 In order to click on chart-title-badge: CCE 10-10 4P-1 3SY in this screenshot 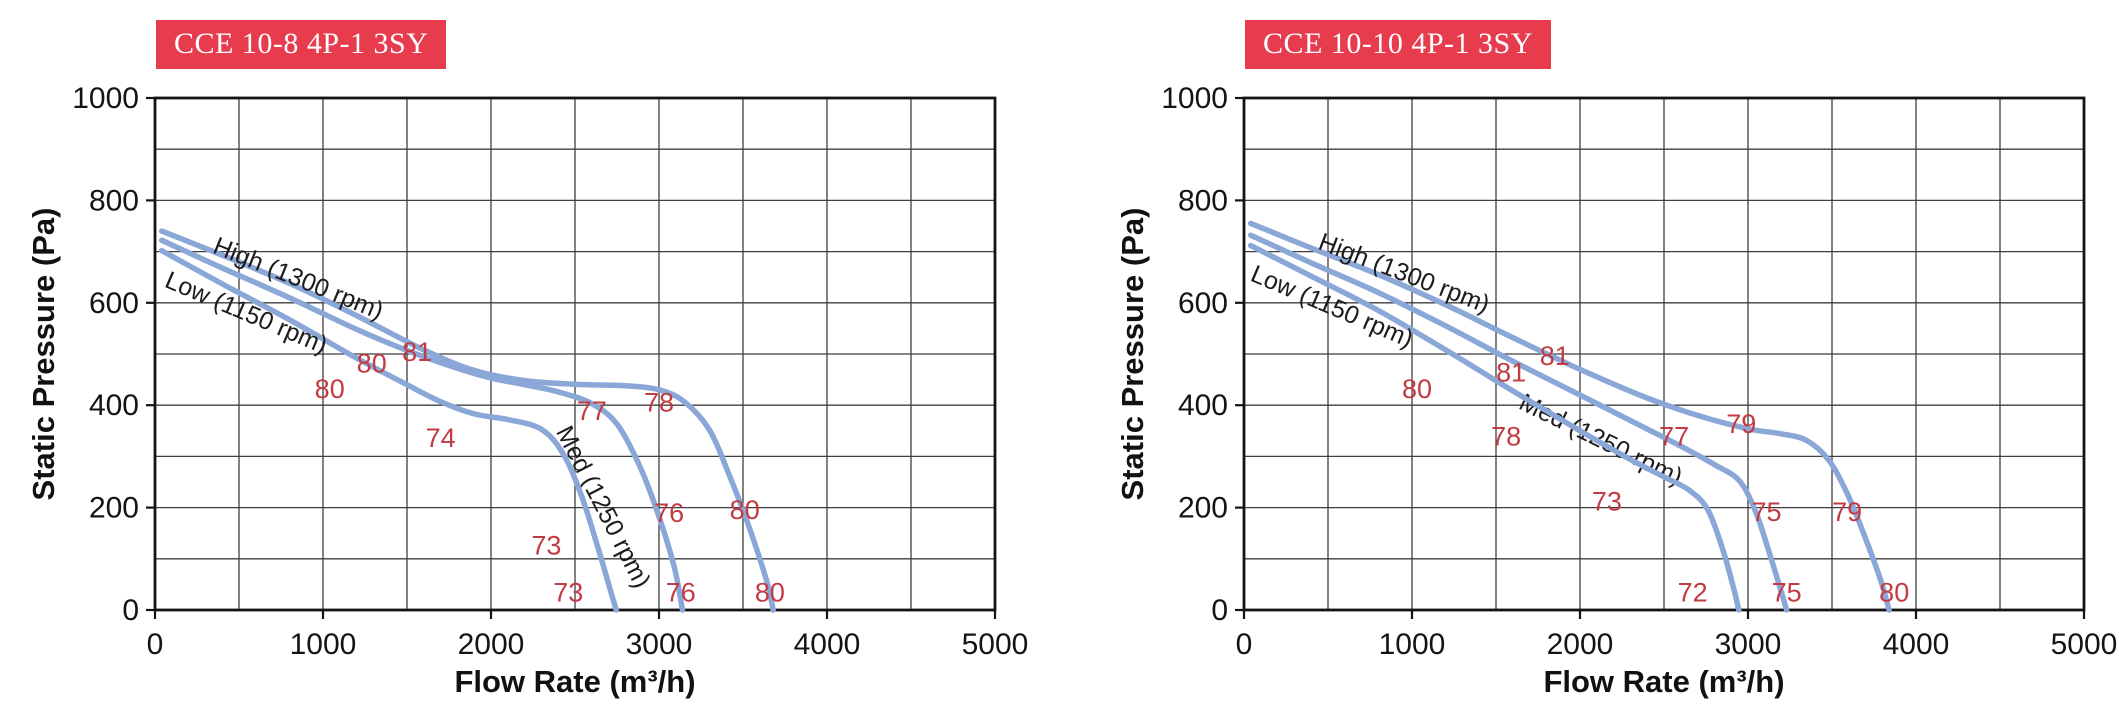, I will do `click(1398, 44)`.